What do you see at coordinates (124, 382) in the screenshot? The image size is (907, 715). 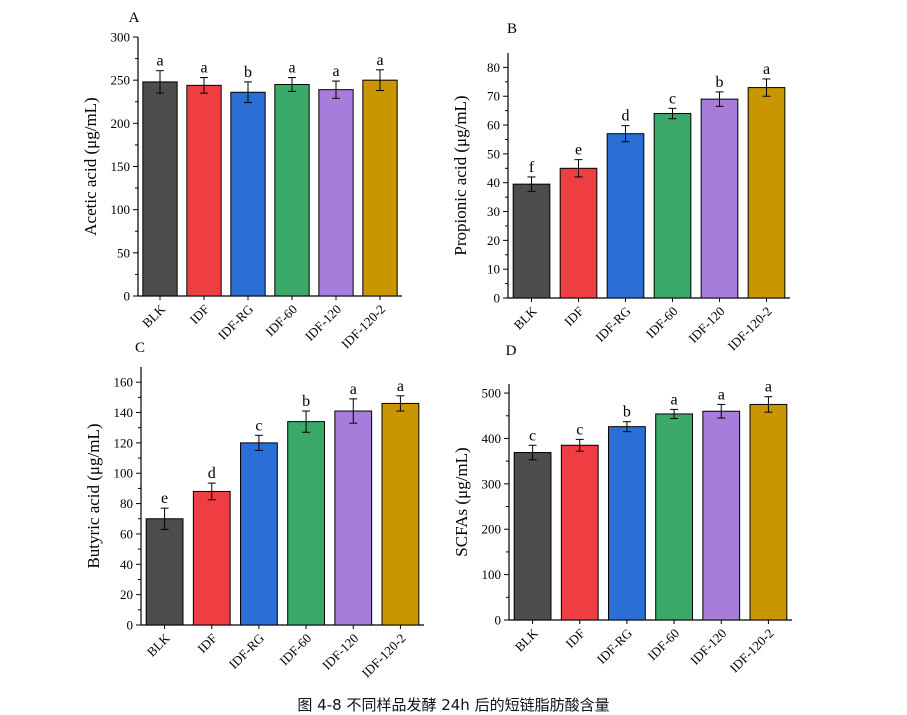 I see `y-tick-label: 160` at bounding box center [124, 382].